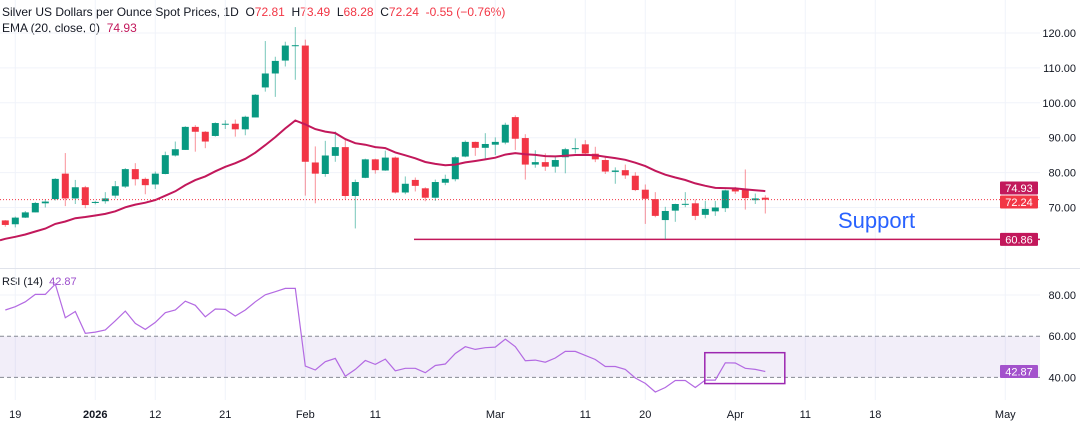  What do you see at coordinates (225, 415) in the screenshot?
I see `date-tick-label: 21` at bounding box center [225, 415].